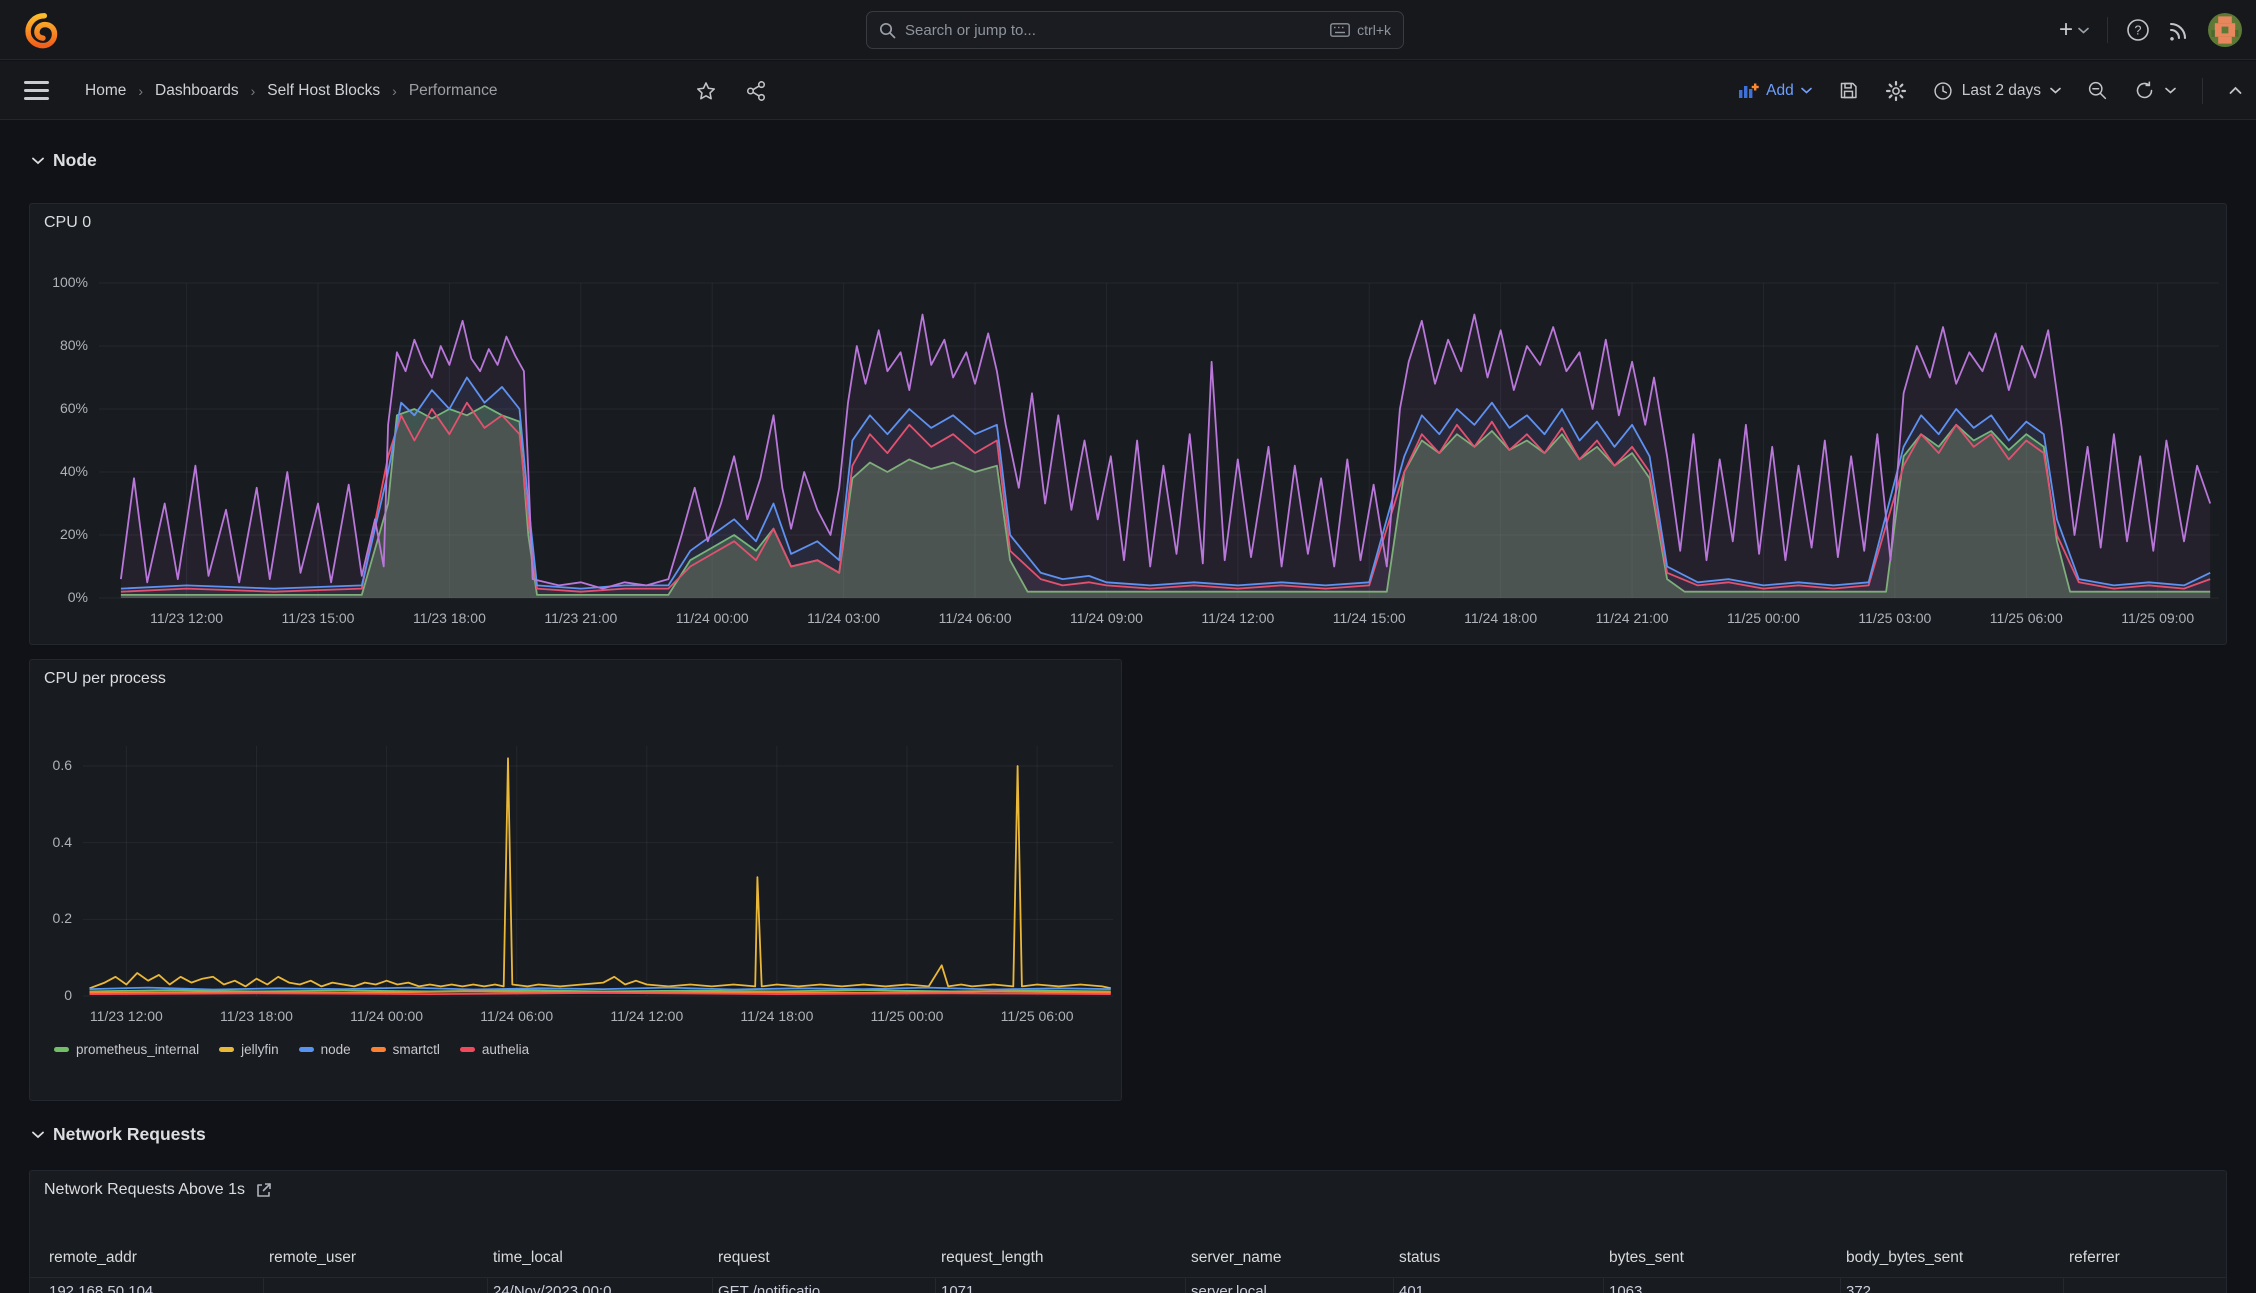  I want to click on collapse-up-button, so click(2235, 90).